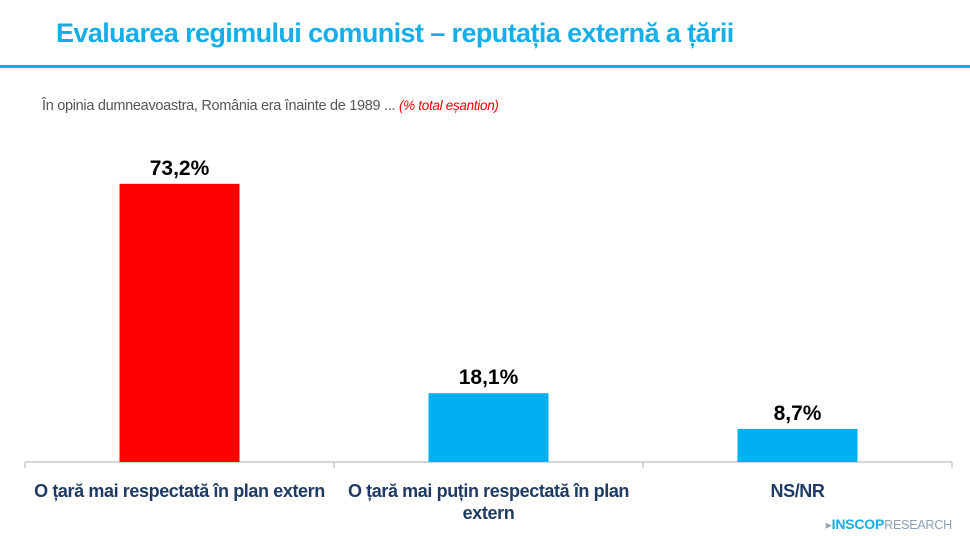 Image resolution: width=970 pixels, height=536 pixels. What do you see at coordinates (797, 491) in the screenshot?
I see `category-label: NS/NR` at bounding box center [797, 491].